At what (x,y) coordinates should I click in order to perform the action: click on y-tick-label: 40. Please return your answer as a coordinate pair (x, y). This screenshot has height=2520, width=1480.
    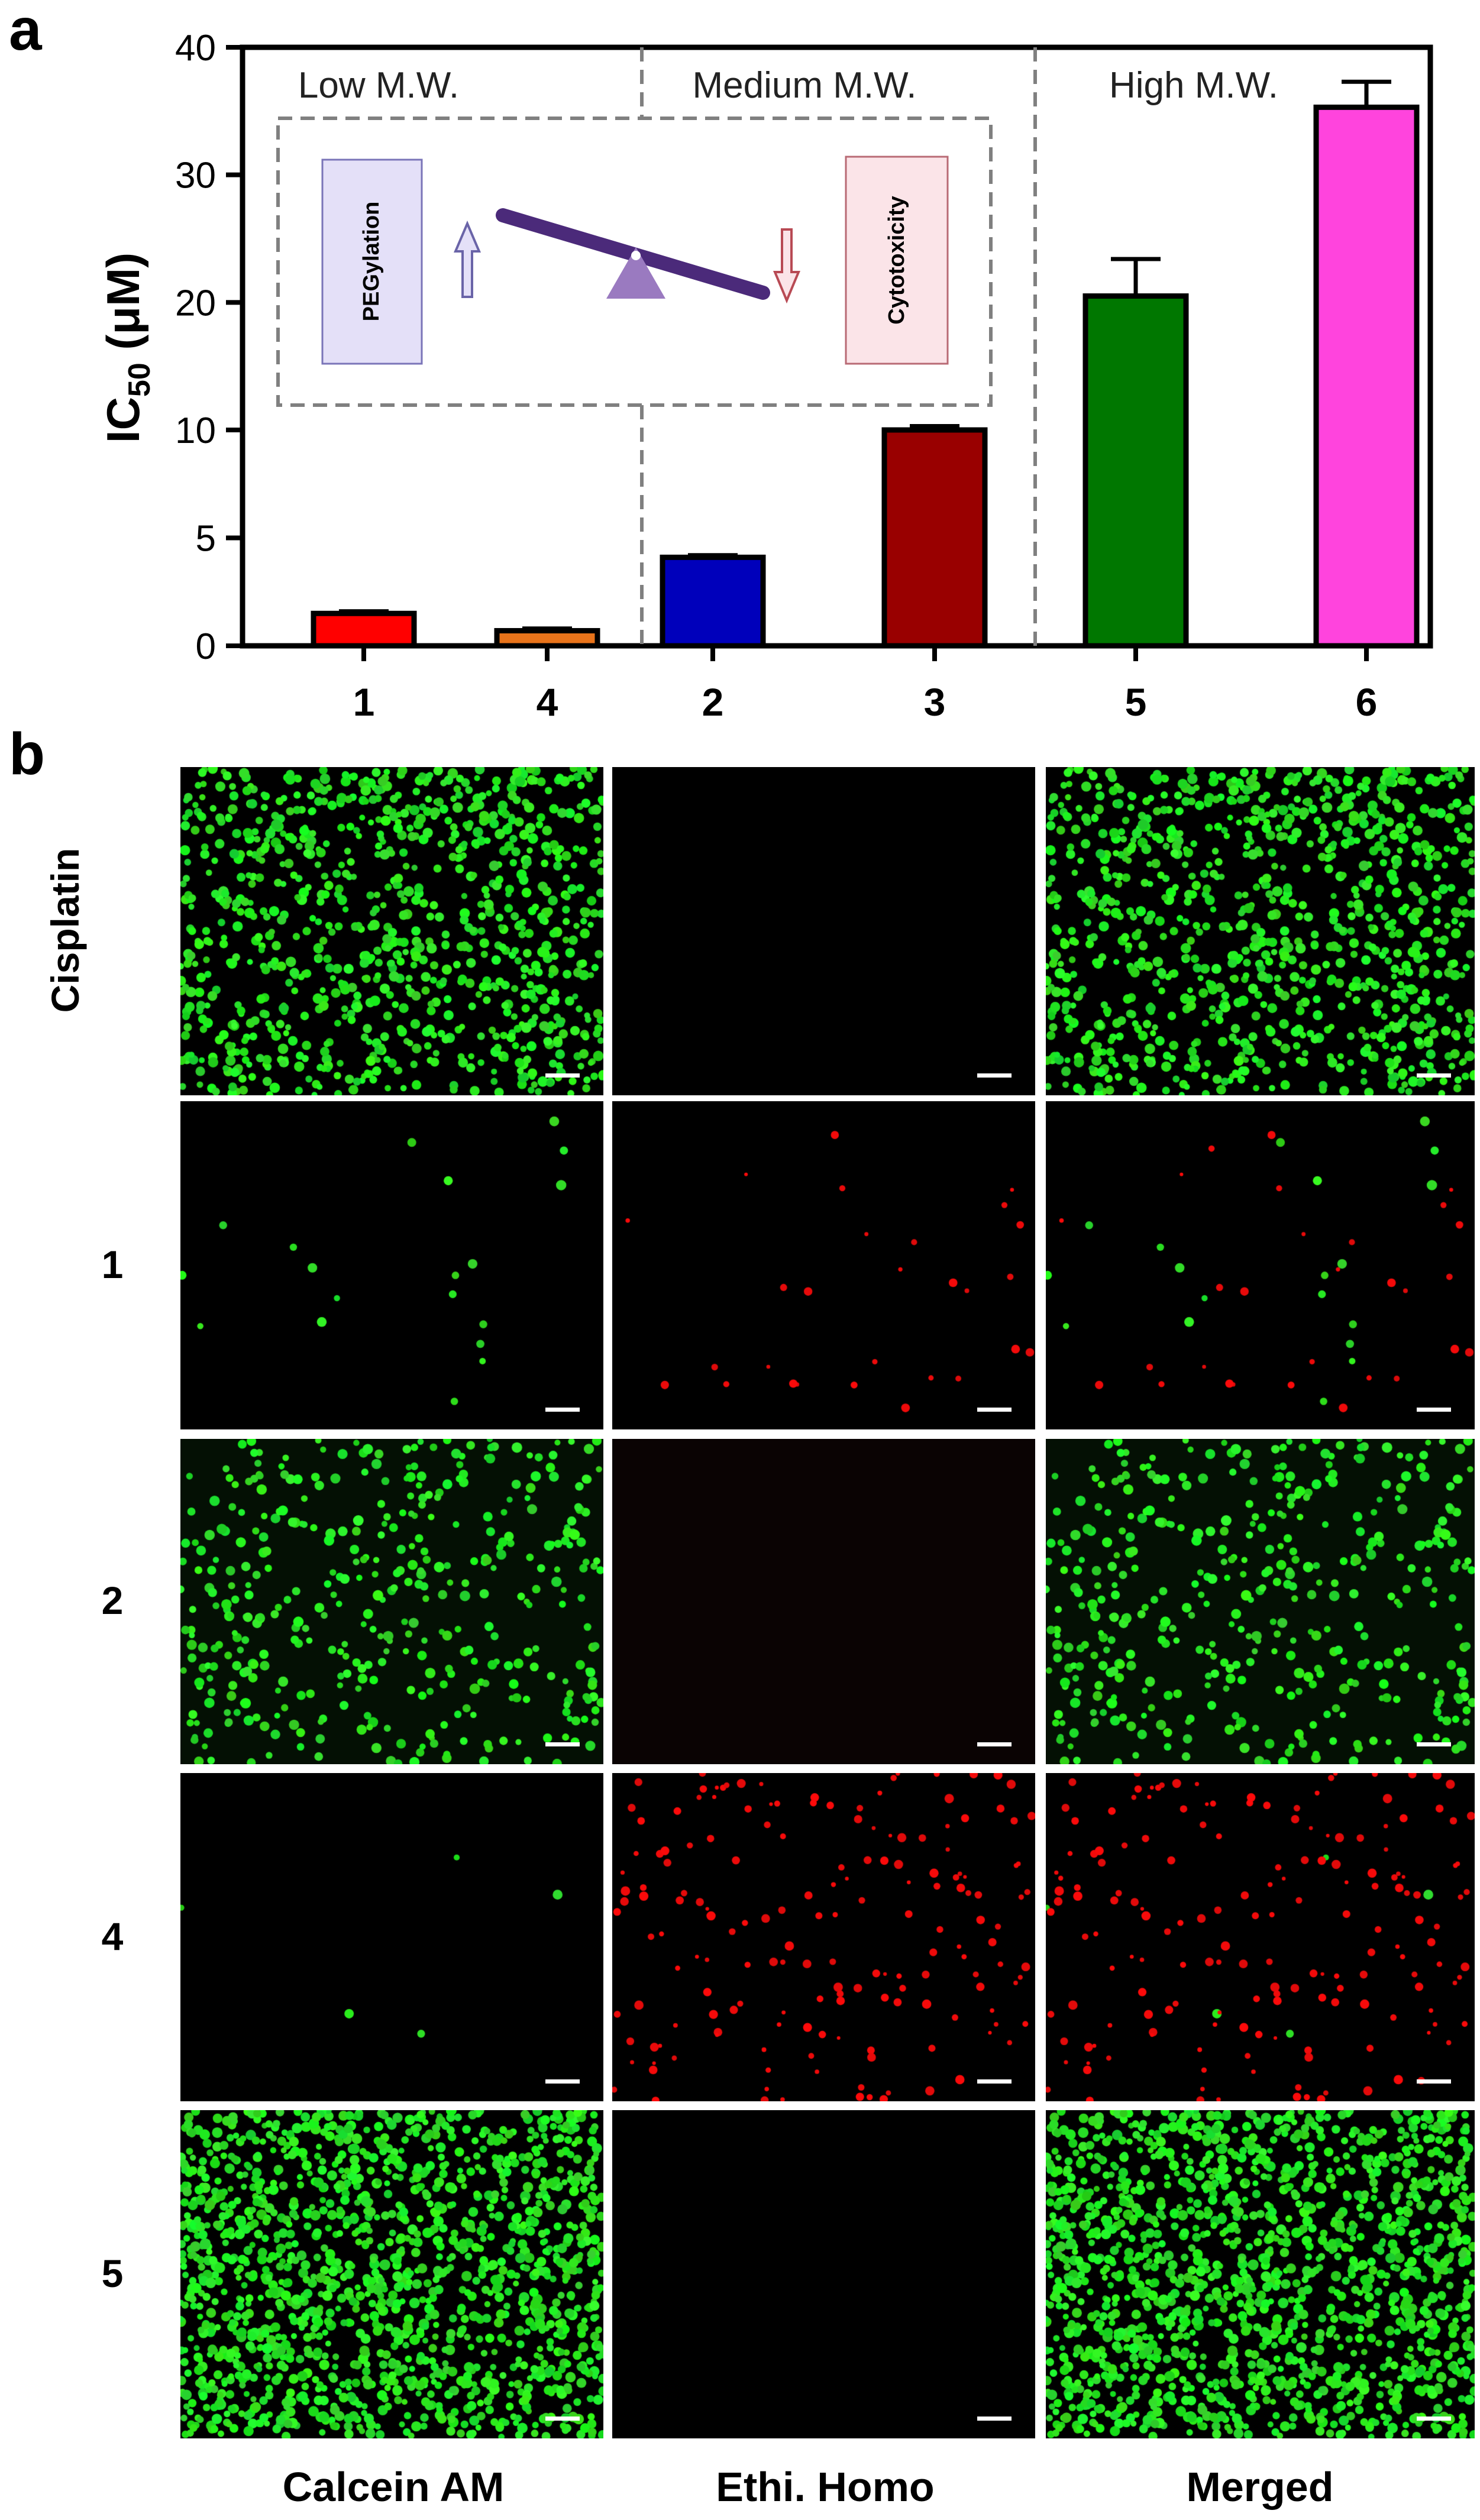
    Looking at the image, I should click on (195, 48).